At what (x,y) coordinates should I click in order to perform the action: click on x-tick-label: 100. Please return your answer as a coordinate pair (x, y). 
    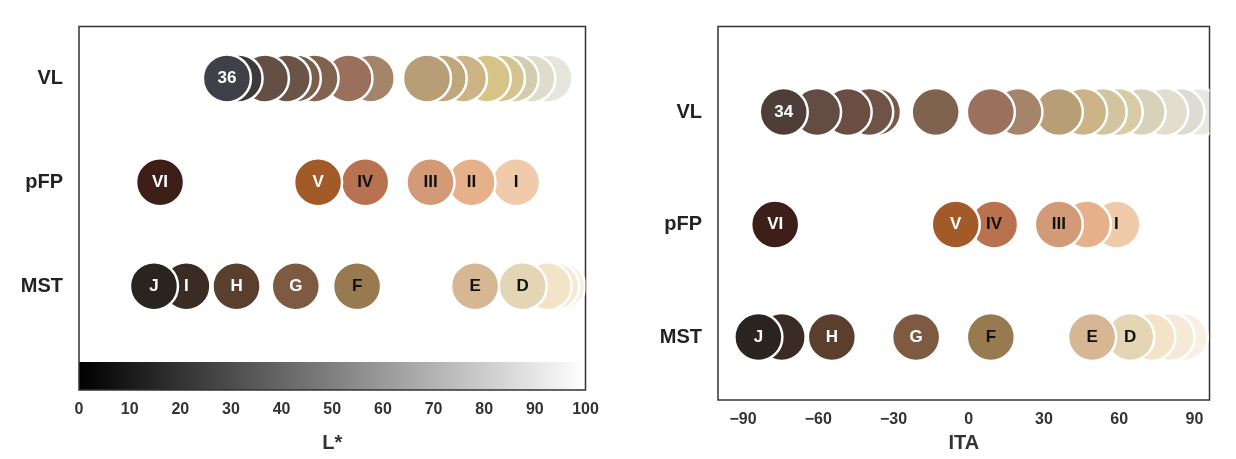
    Looking at the image, I should click on (585, 409).